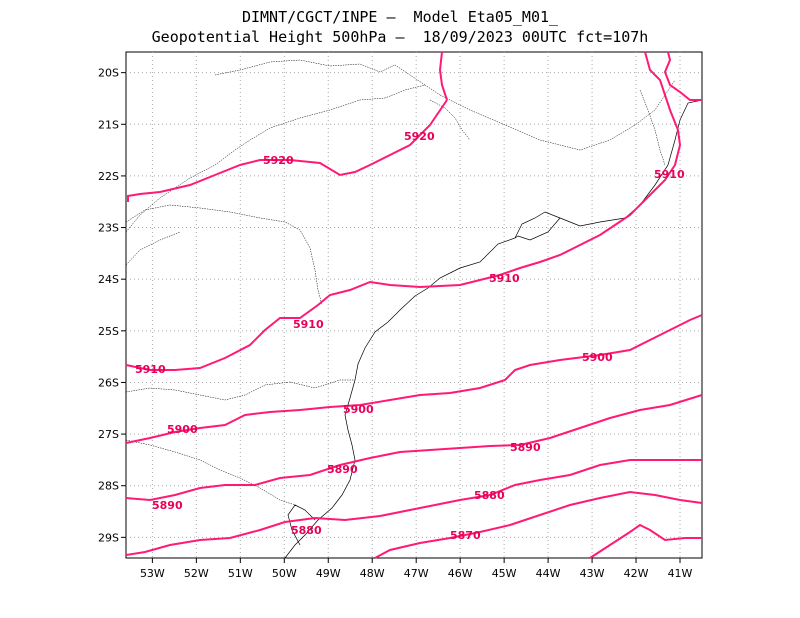 The image size is (800, 618). What do you see at coordinates (108, 279) in the screenshot?
I see `lat-tick-label: 24S` at bounding box center [108, 279].